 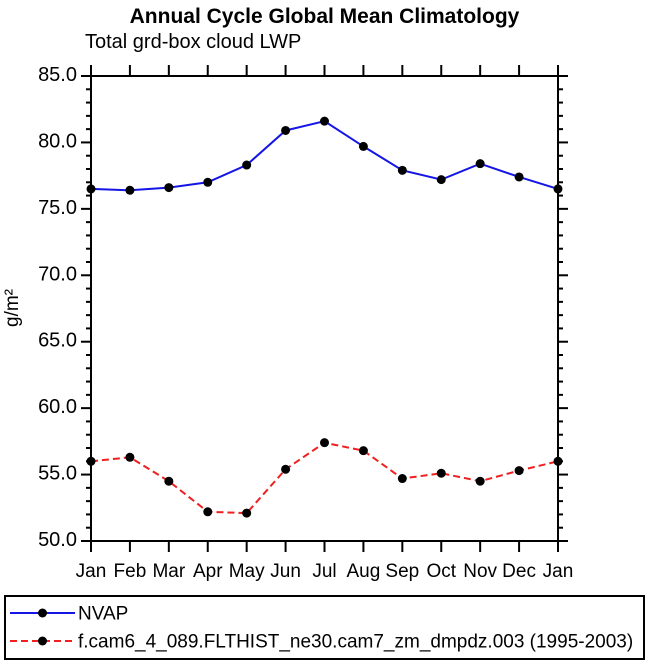 I want to click on chart-title: Annual Cycle Global Mean Climatology, so click(x=324, y=16).